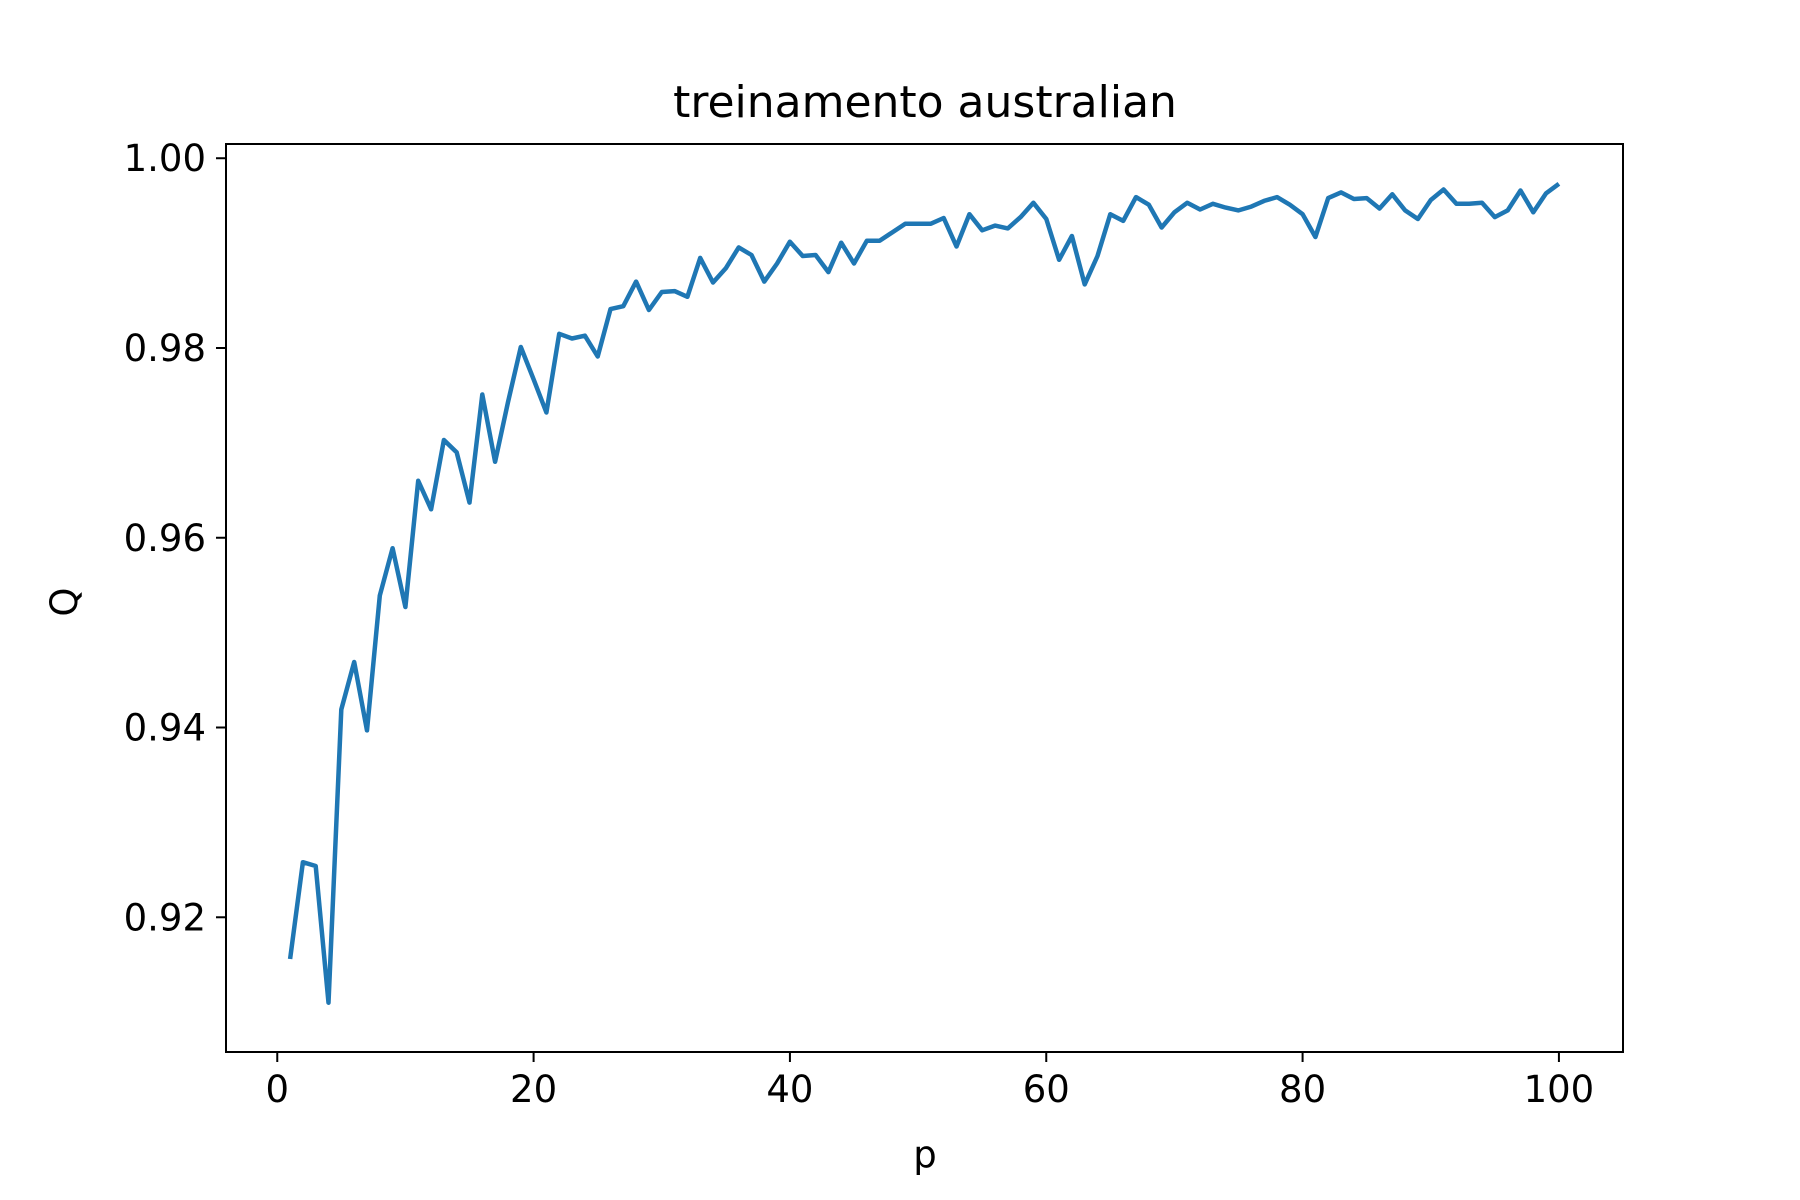 This screenshot has width=1800, height=1200. I want to click on chart-title: treinamento australian, so click(925, 102).